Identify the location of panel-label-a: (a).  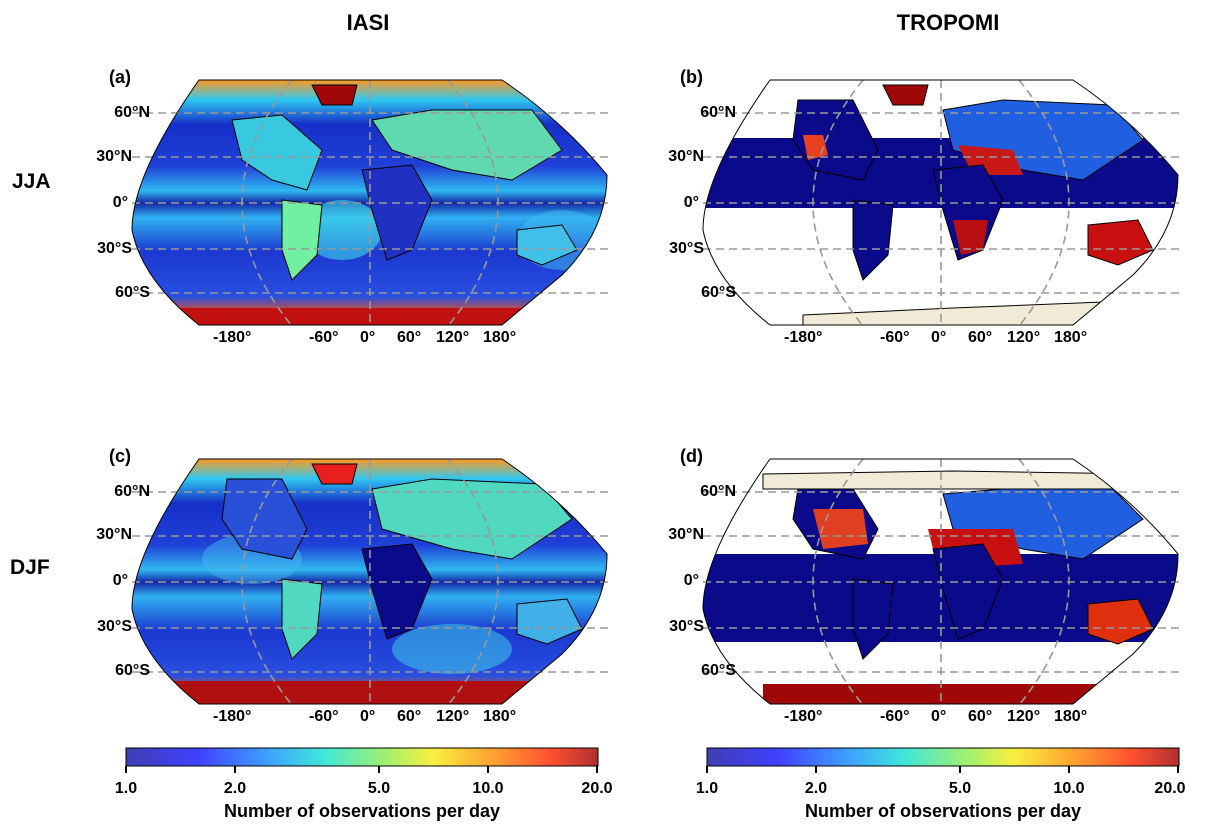
(120, 77).